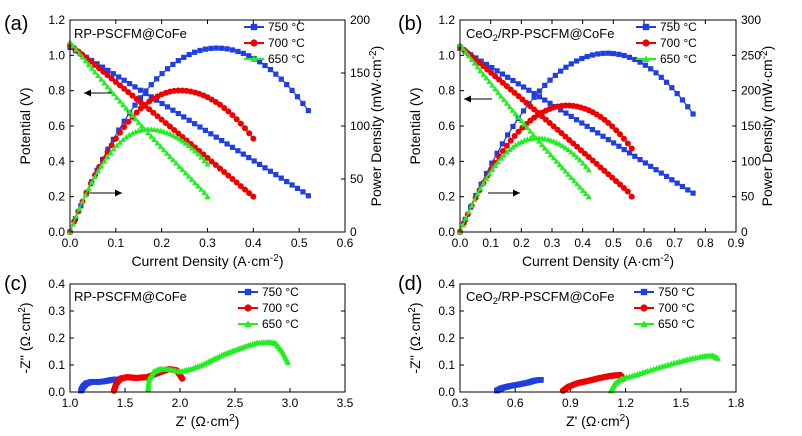 The width and height of the screenshot is (802, 436). What do you see at coordinates (751, 55) in the screenshot?
I see `y2-tick-label: 250` at bounding box center [751, 55].